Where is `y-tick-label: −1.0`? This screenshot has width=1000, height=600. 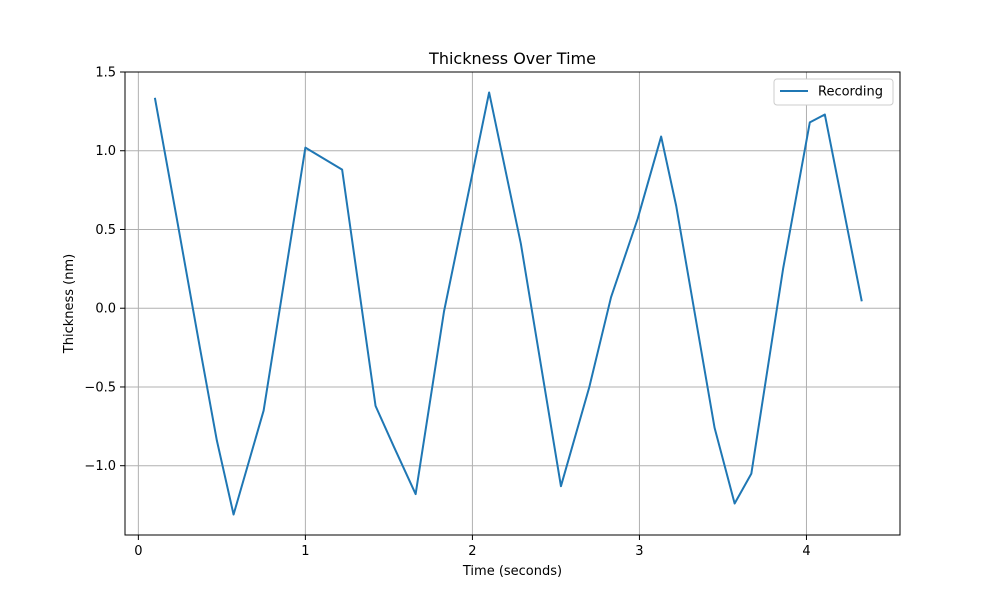 y-tick-label: −1.0 is located at coordinates (100, 466).